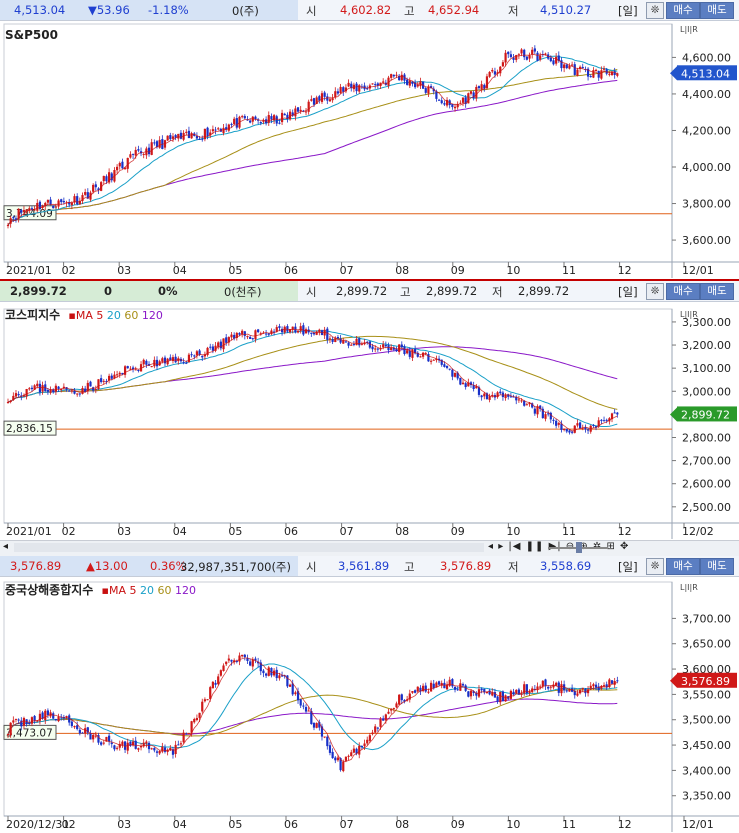 This screenshot has width=739, height=833. I want to click on x-tick-label: 12, so click(625, 824).